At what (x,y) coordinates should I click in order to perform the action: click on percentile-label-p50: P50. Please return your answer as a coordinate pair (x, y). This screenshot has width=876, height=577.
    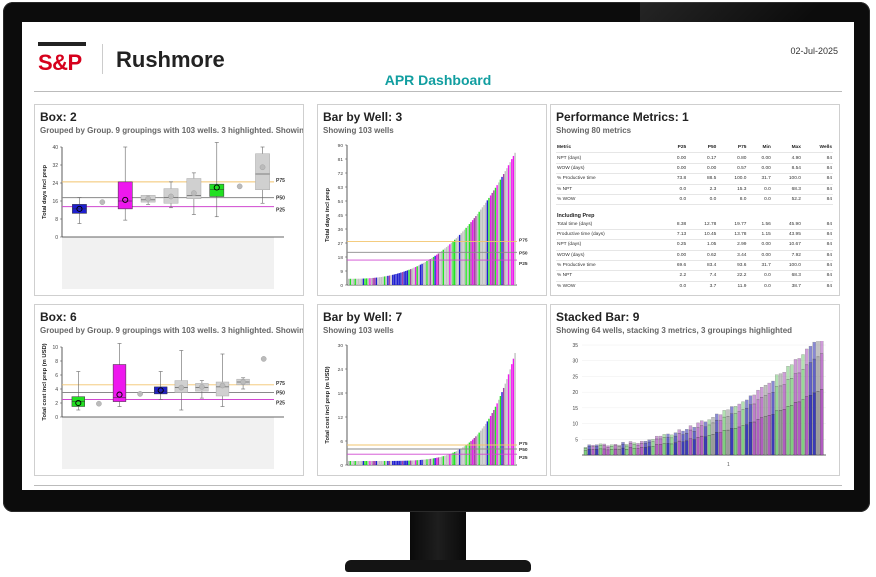
    Looking at the image, I should click on (280, 199).